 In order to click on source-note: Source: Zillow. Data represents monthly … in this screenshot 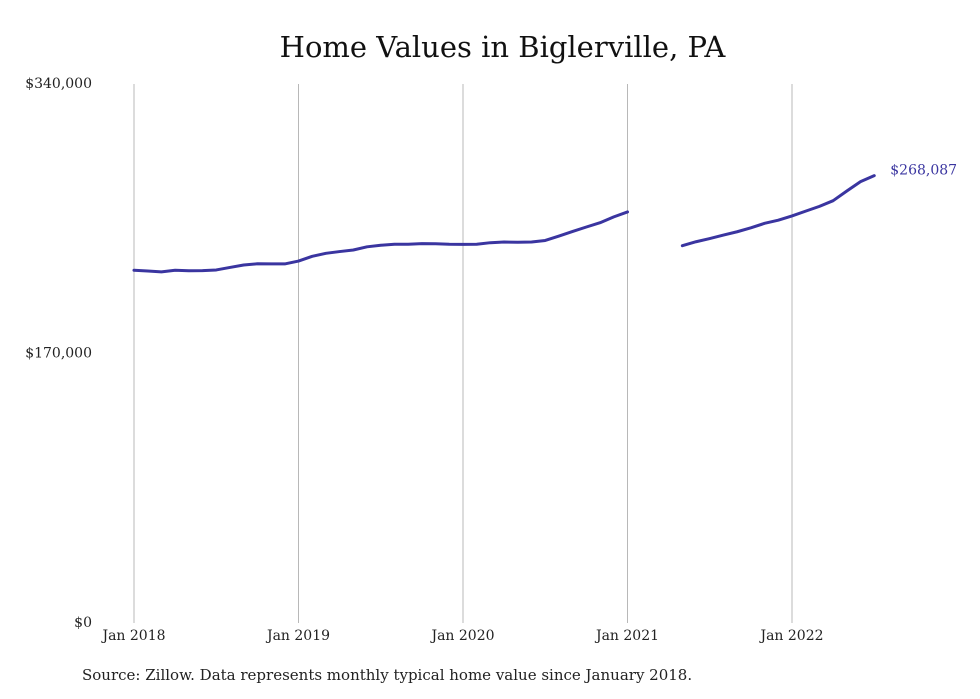, I will do `click(387, 675)`.